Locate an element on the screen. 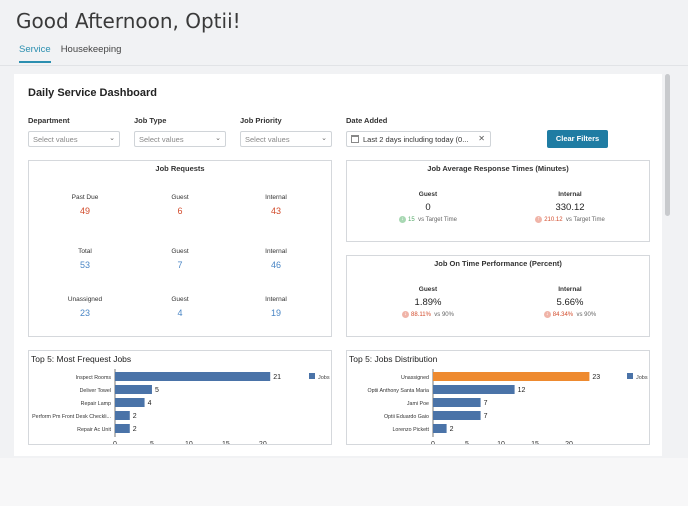 Image resolution: width=688 pixels, height=506 pixels. job-priority-label: Job Priority is located at coordinates (261, 120).